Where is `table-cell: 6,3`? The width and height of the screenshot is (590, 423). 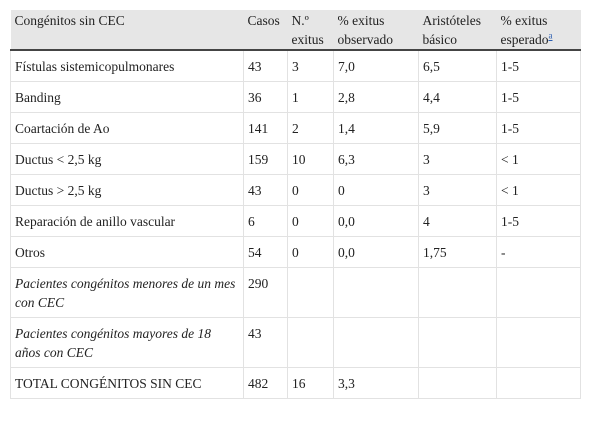 table-cell: 6,3 is located at coordinates (376, 159).